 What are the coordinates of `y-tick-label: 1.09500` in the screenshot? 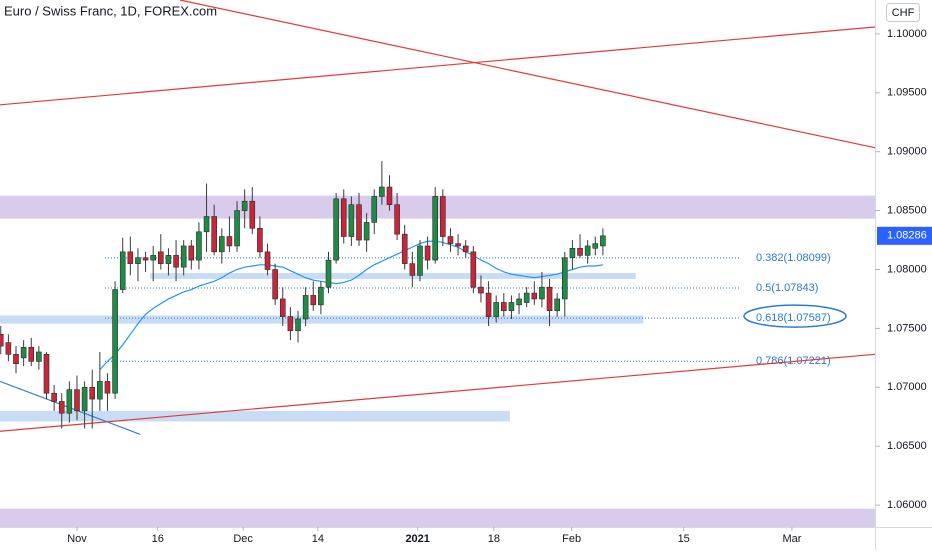 It's located at (907, 93).